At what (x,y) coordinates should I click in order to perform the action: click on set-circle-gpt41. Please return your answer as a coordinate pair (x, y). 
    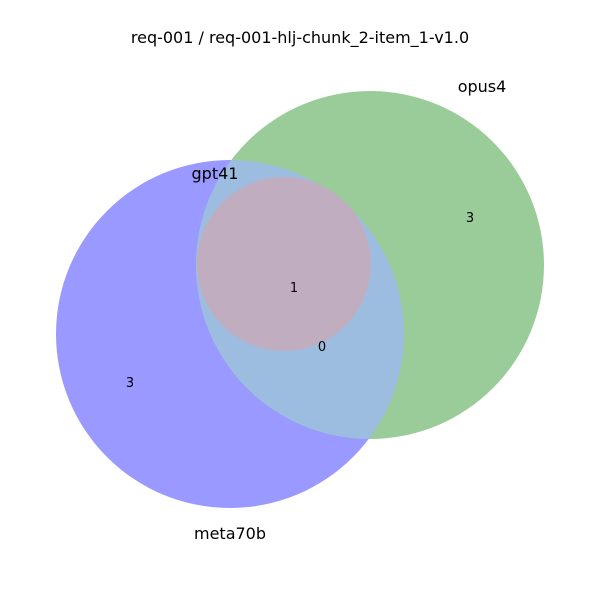
    Looking at the image, I should click on (284, 264).